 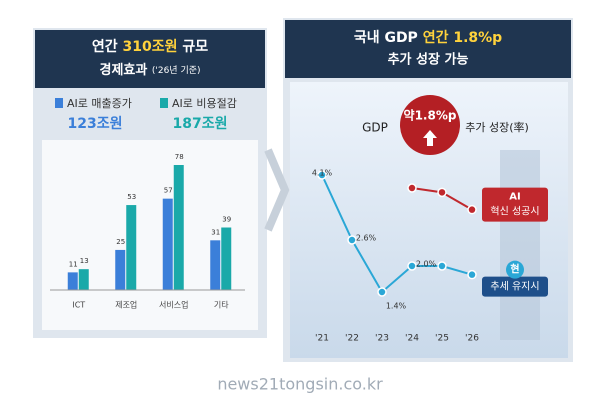 I want to click on x-tick-label: '23, so click(x=382, y=339).